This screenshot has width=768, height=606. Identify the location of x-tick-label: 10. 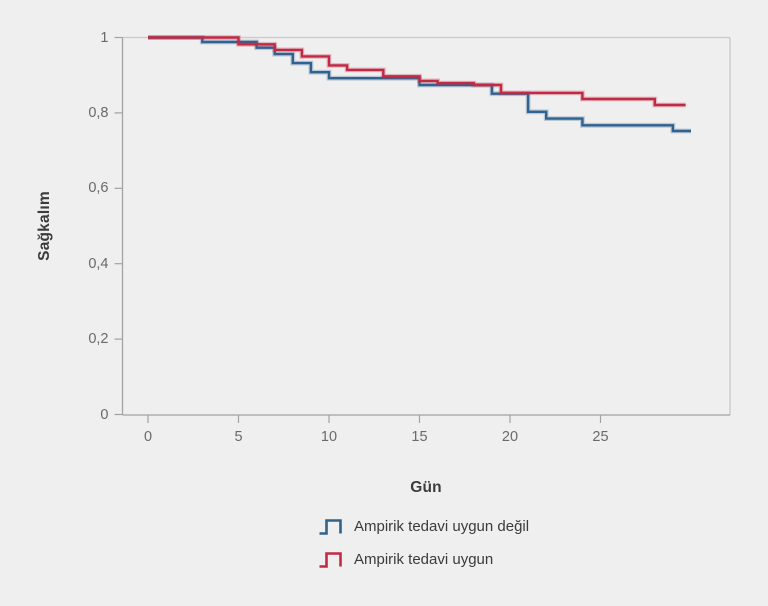
(329, 437).